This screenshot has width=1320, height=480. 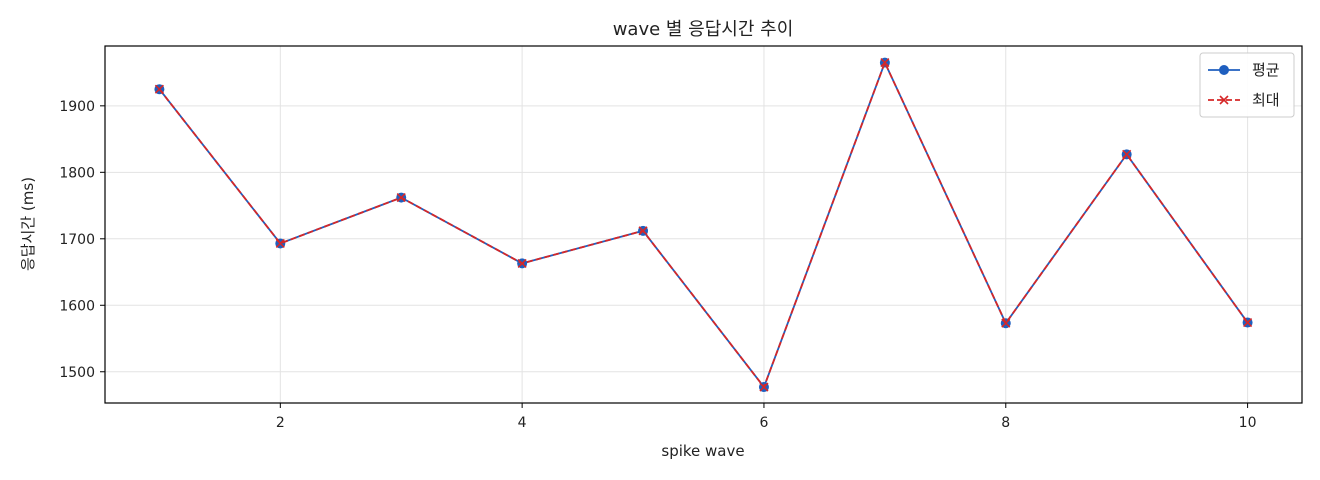 I want to click on legend-box, so click(x=1247, y=85).